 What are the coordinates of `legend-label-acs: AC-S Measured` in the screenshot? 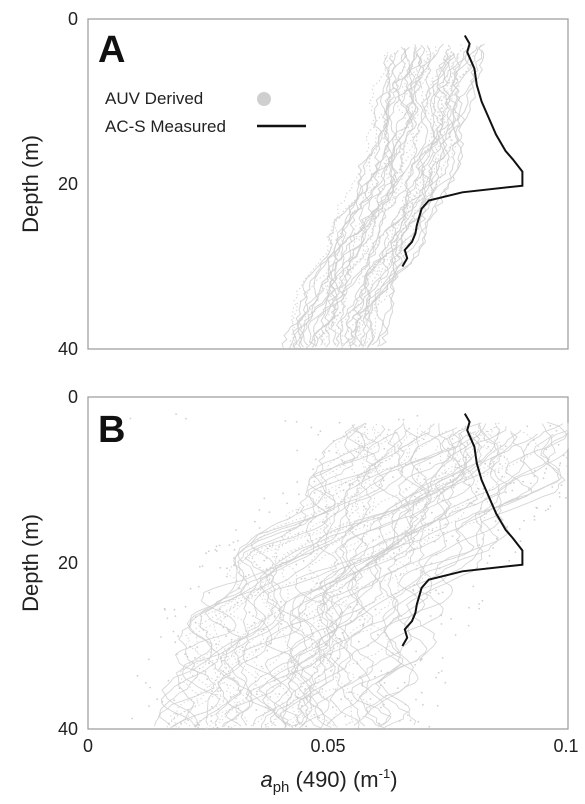 It's located at (165, 126).